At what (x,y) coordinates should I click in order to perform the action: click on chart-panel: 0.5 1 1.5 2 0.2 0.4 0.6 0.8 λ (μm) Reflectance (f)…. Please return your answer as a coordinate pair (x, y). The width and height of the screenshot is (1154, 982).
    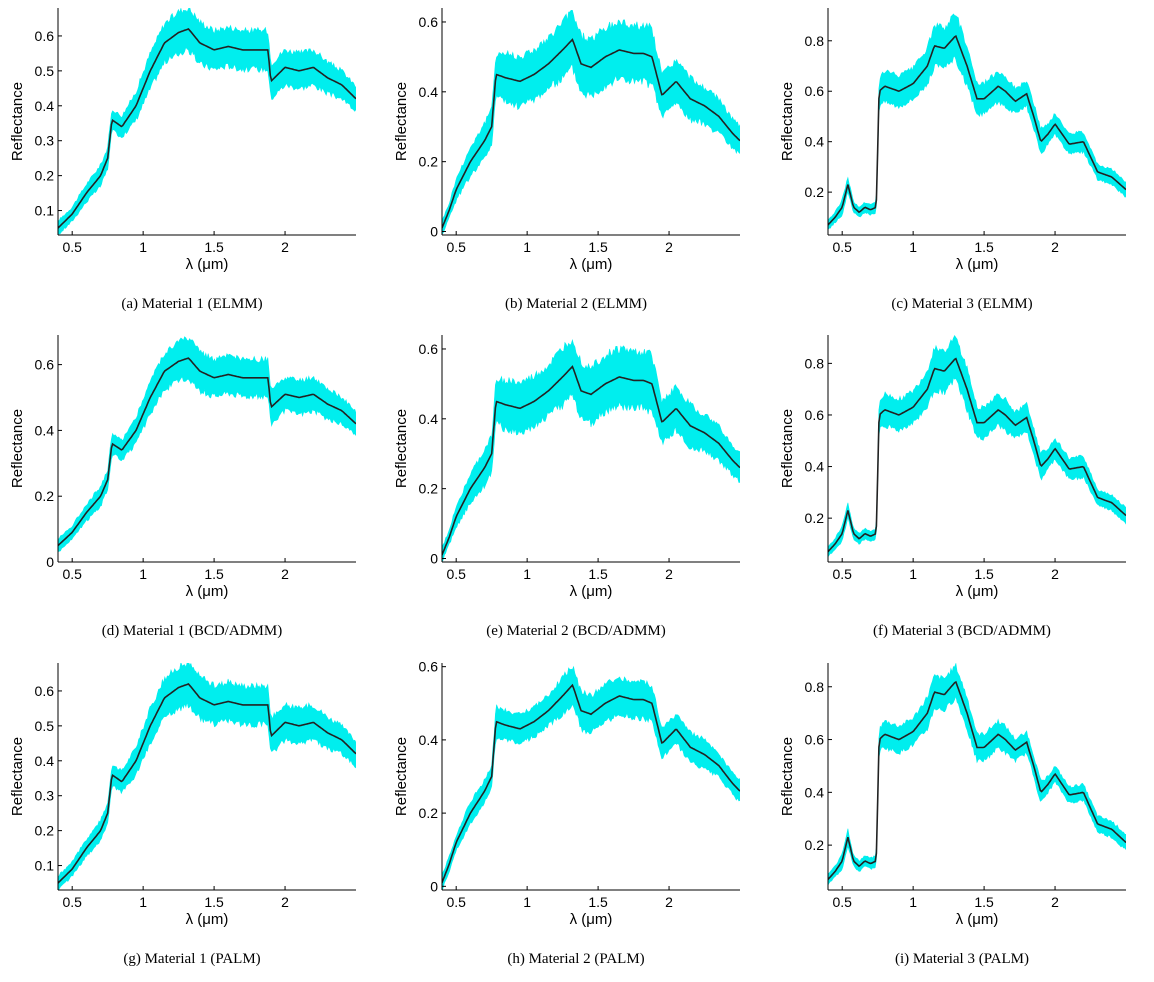
    Looking at the image, I should click on (962, 490).